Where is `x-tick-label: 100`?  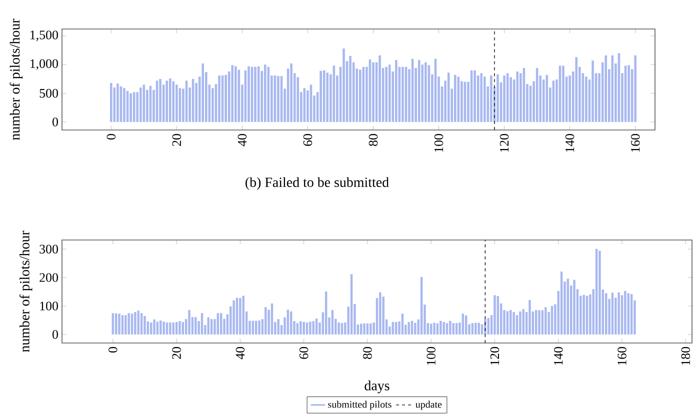 x-tick-label: 100 is located at coordinates (439, 143).